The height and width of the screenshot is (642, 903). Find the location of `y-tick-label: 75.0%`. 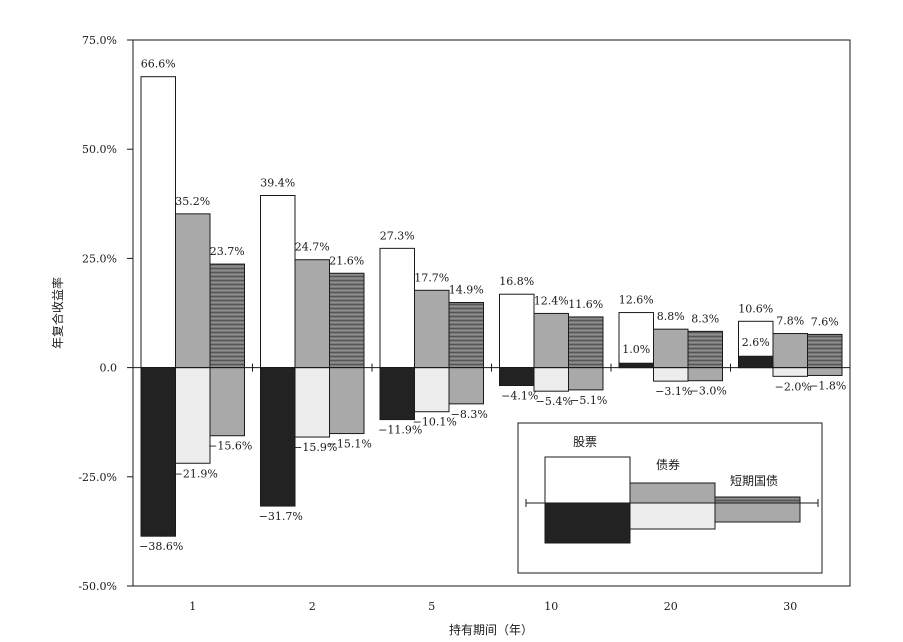

y-tick-label: 75.0% is located at coordinates (99, 40).